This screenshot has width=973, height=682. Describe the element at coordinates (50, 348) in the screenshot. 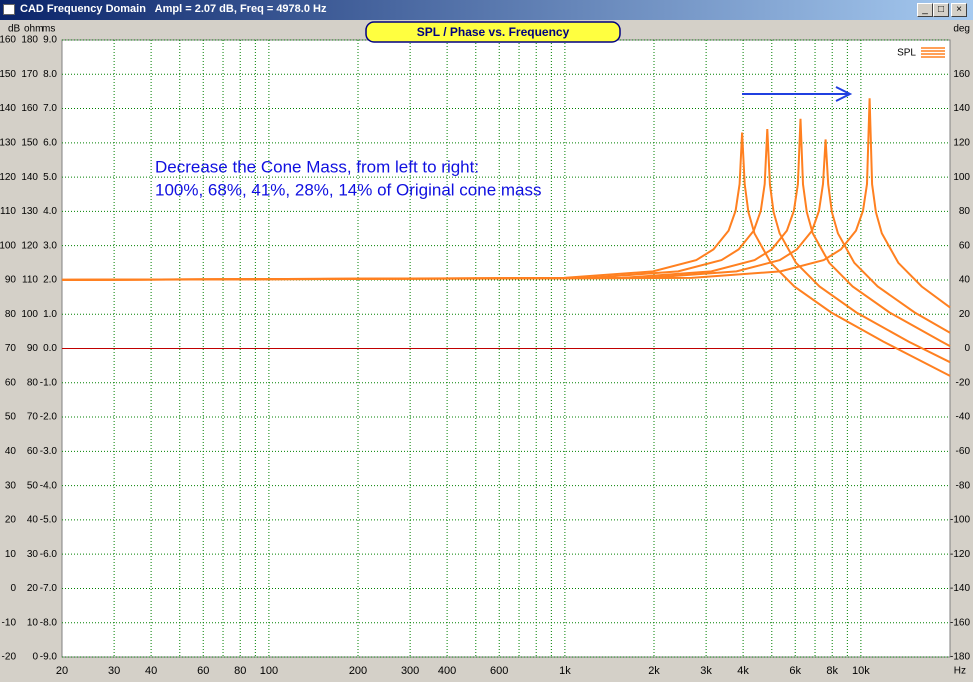

I see `ms-tick-label: 0.0` at that location.